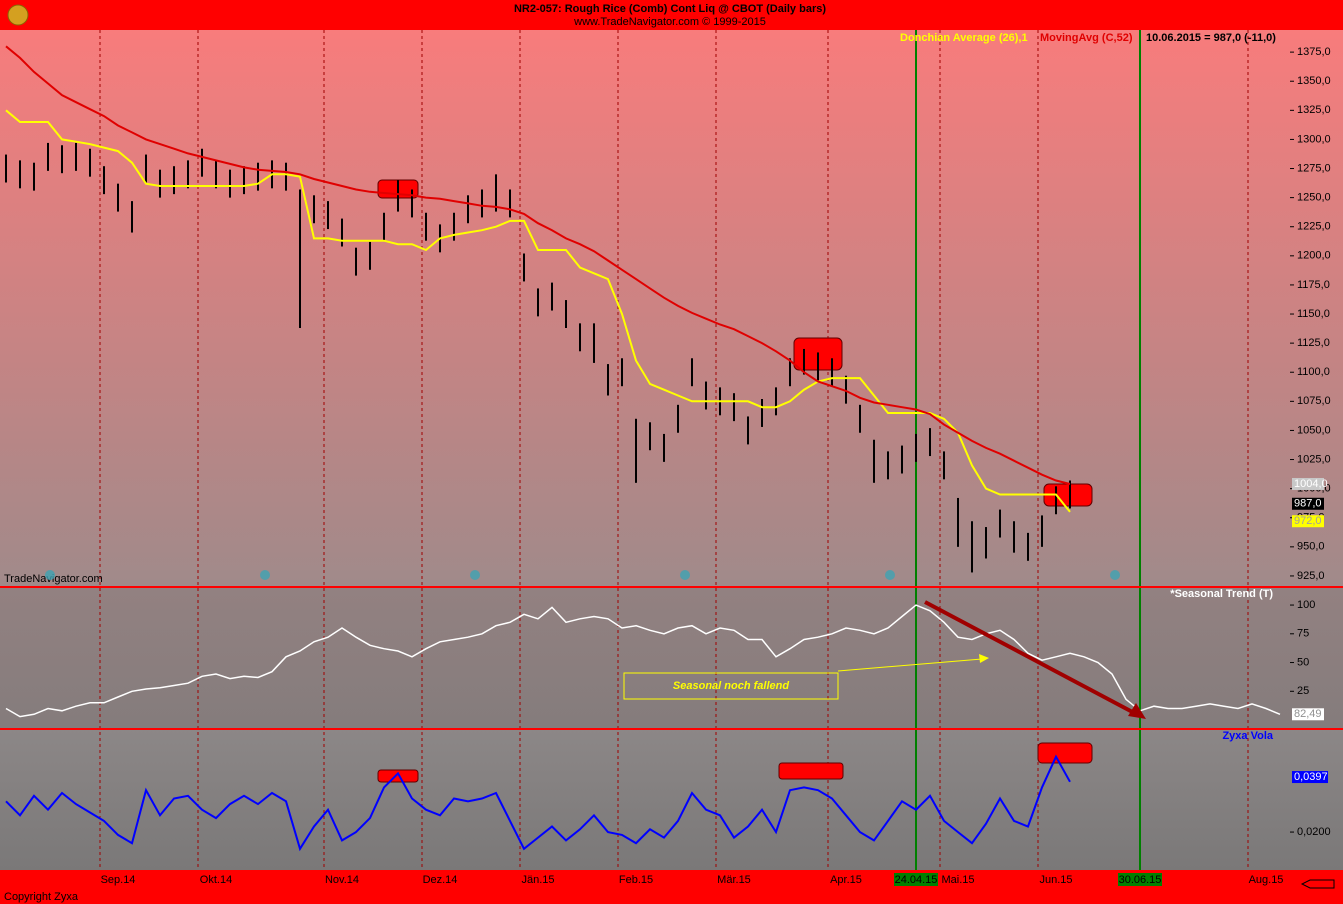 Image resolution: width=1343 pixels, height=904 pixels. What do you see at coordinates (342, 880) in the screenshot?
I see `x-tick-label: Nov.14` at bounding box center [342, 880].